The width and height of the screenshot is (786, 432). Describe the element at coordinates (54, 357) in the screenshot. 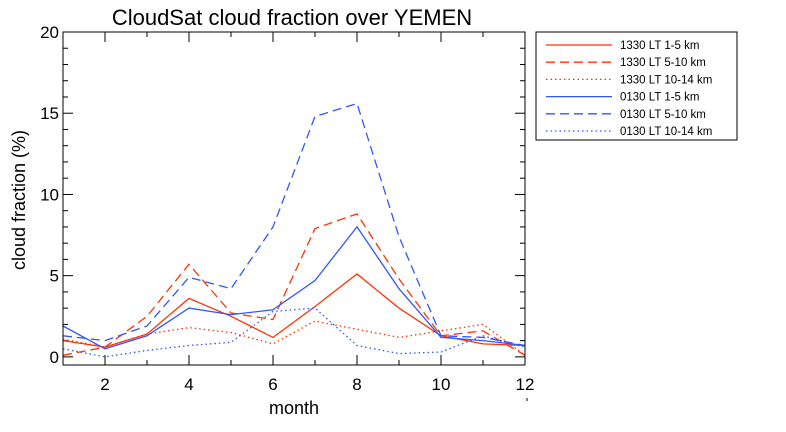

I see `y-tick-label: 0` at that location.